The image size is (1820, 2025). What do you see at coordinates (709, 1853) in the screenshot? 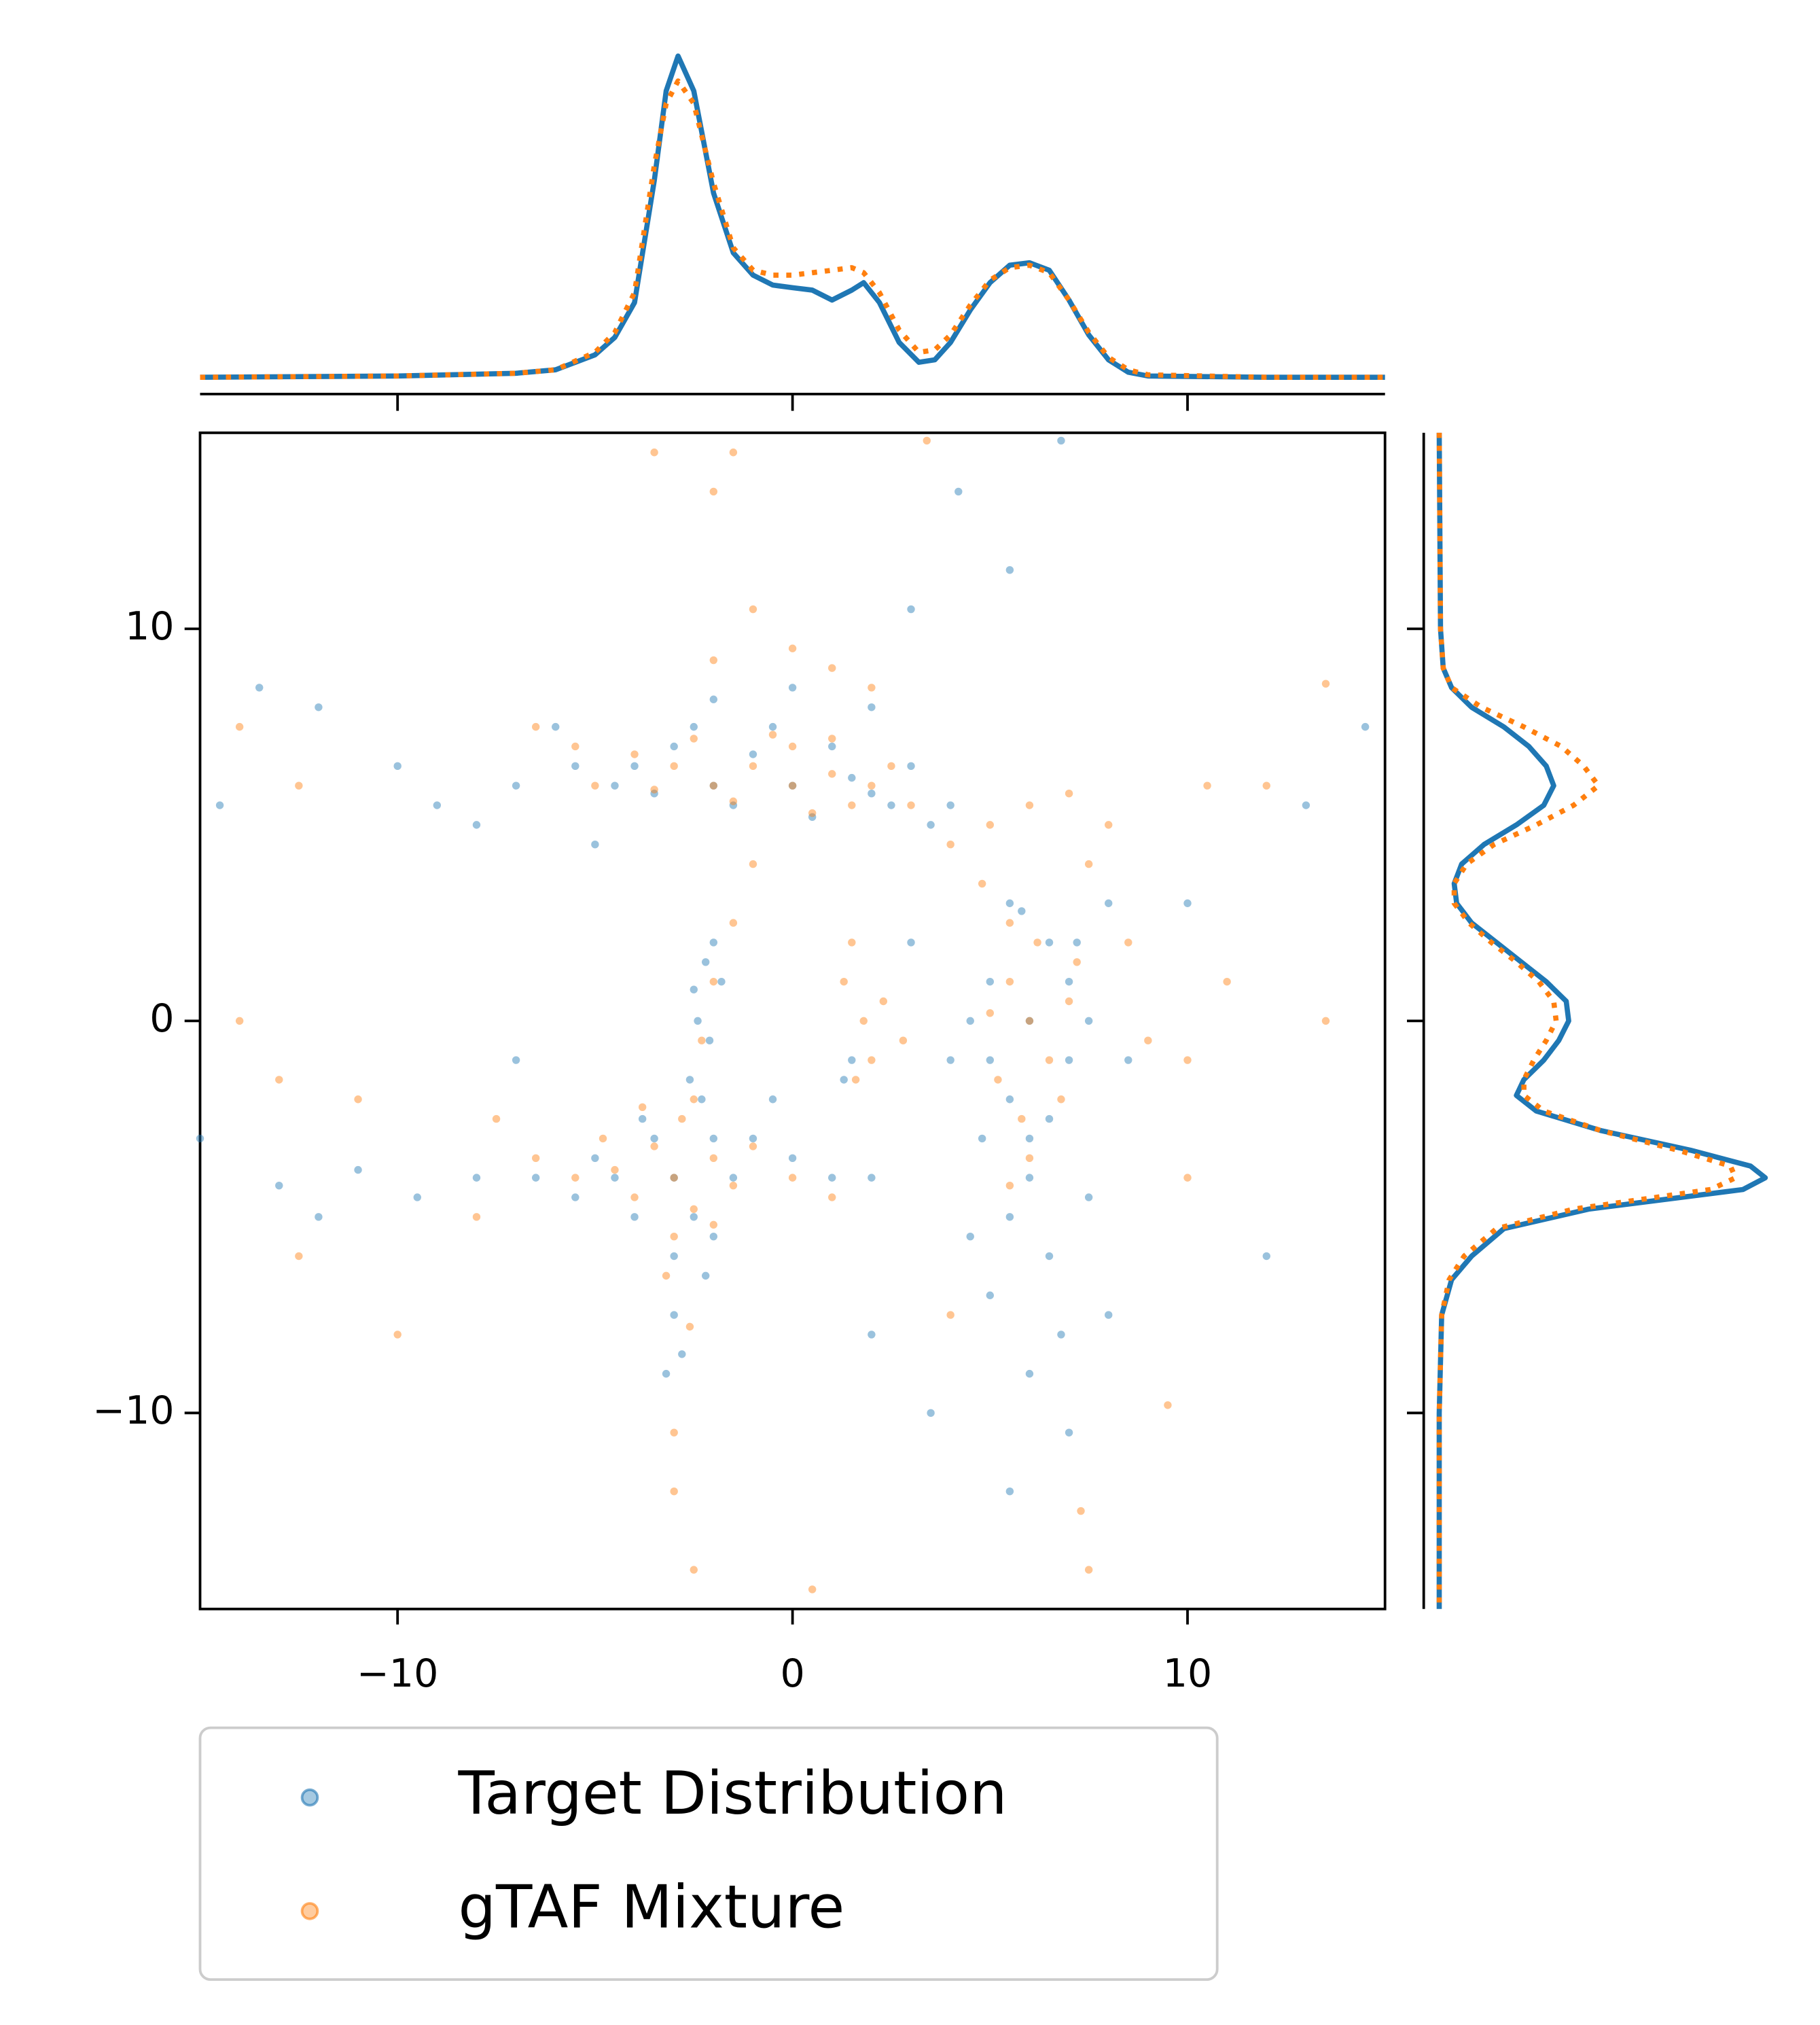
I see `legend-box` at bounding box center [709, 1853].